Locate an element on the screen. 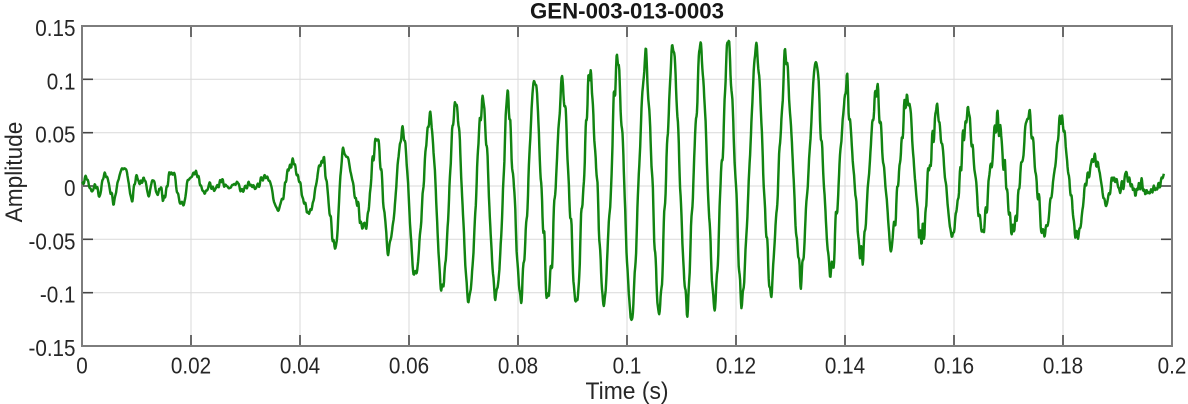  svg-text: -0.05 is located at coordinates (52, 241).